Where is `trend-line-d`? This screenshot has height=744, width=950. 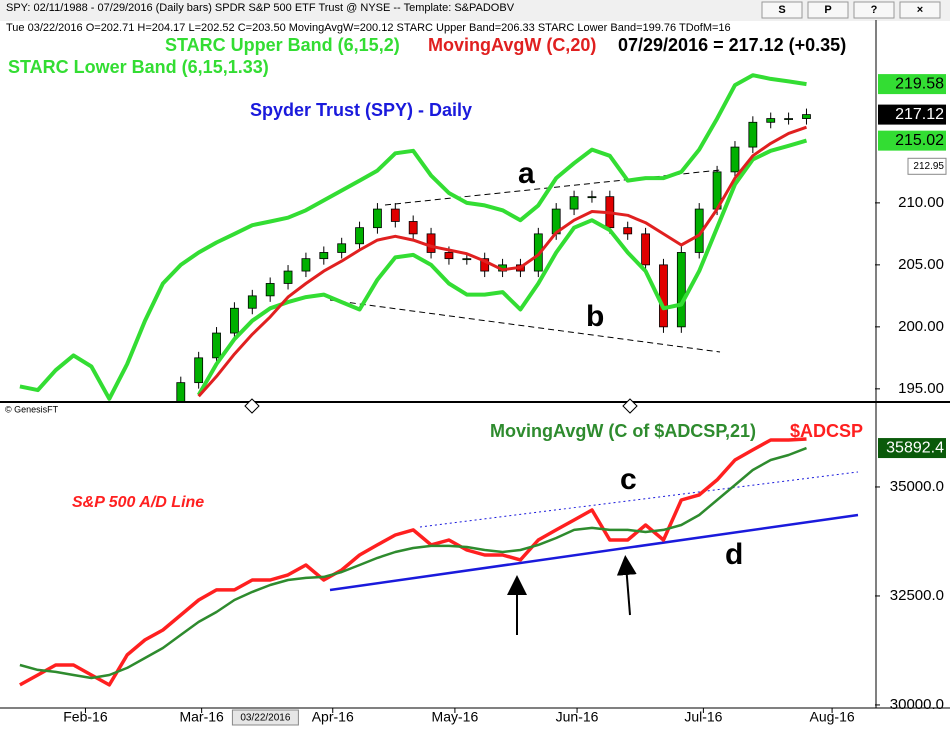
trend-line-d is located at coordinates (594, 552).